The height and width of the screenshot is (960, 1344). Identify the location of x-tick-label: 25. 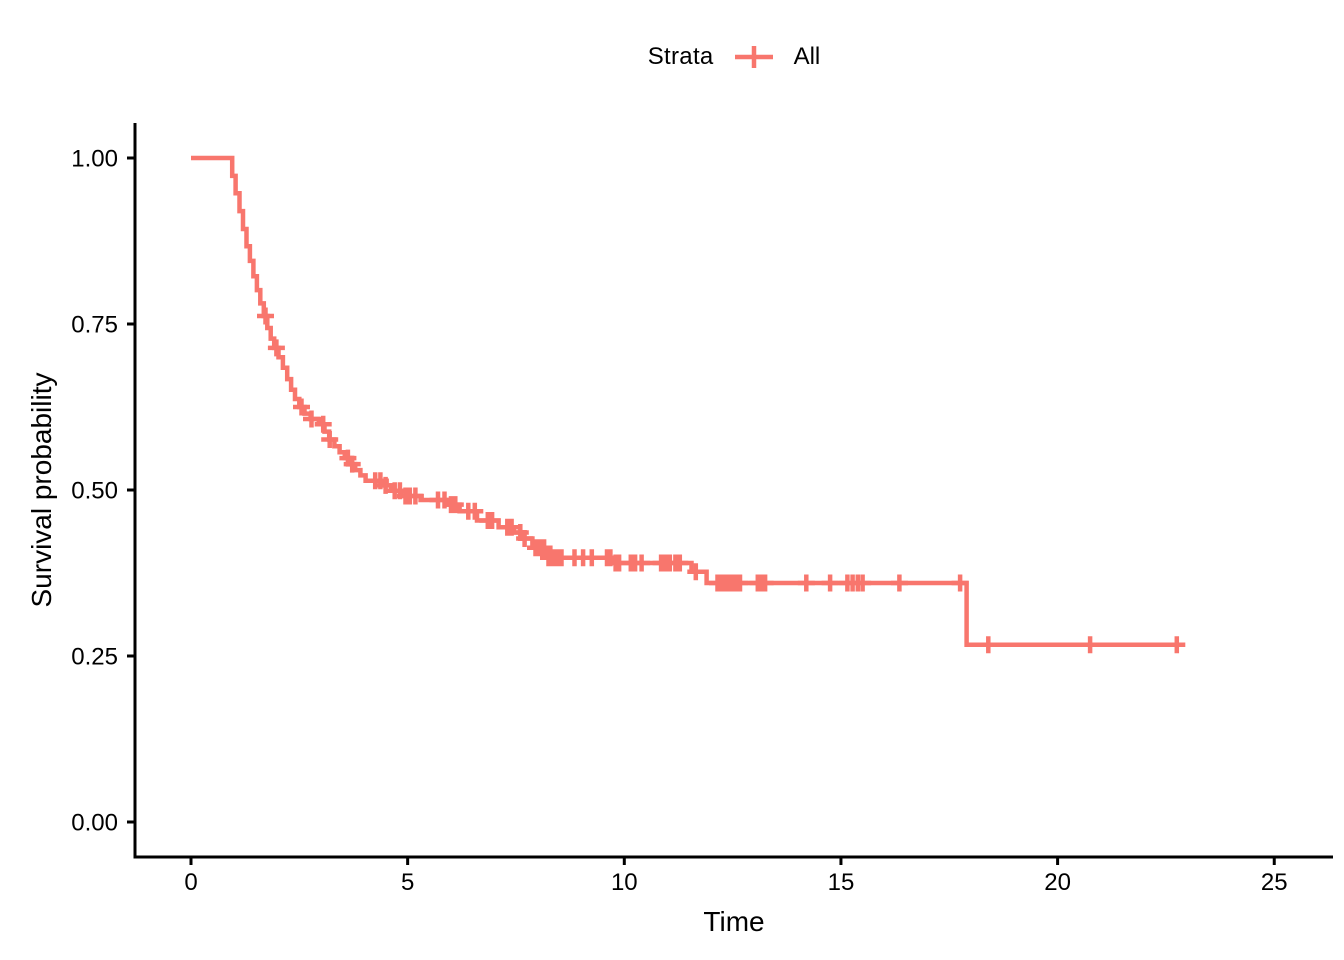
(1274, 882).